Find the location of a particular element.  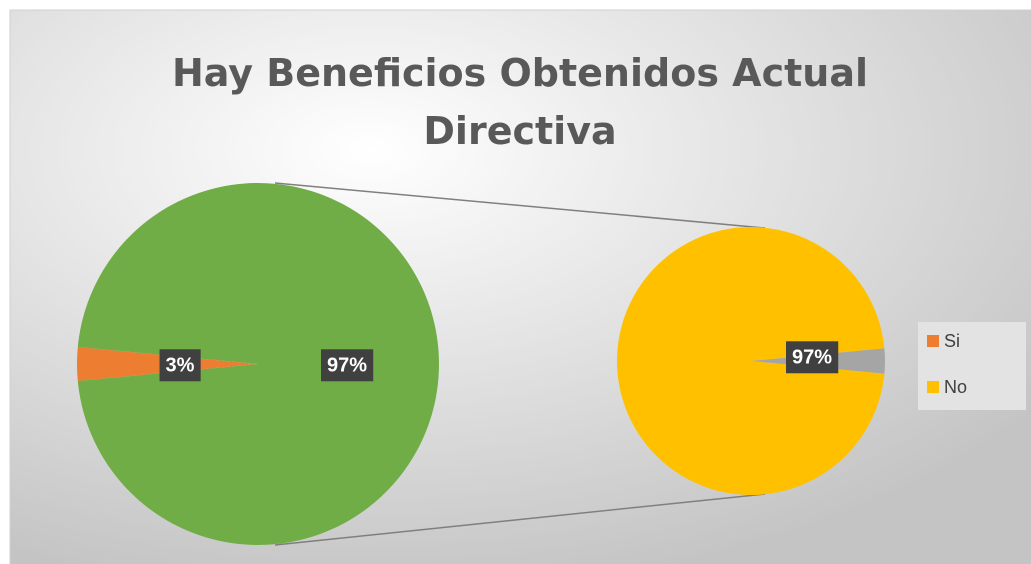

data-label: 3% is located at coordinates (180, 365).